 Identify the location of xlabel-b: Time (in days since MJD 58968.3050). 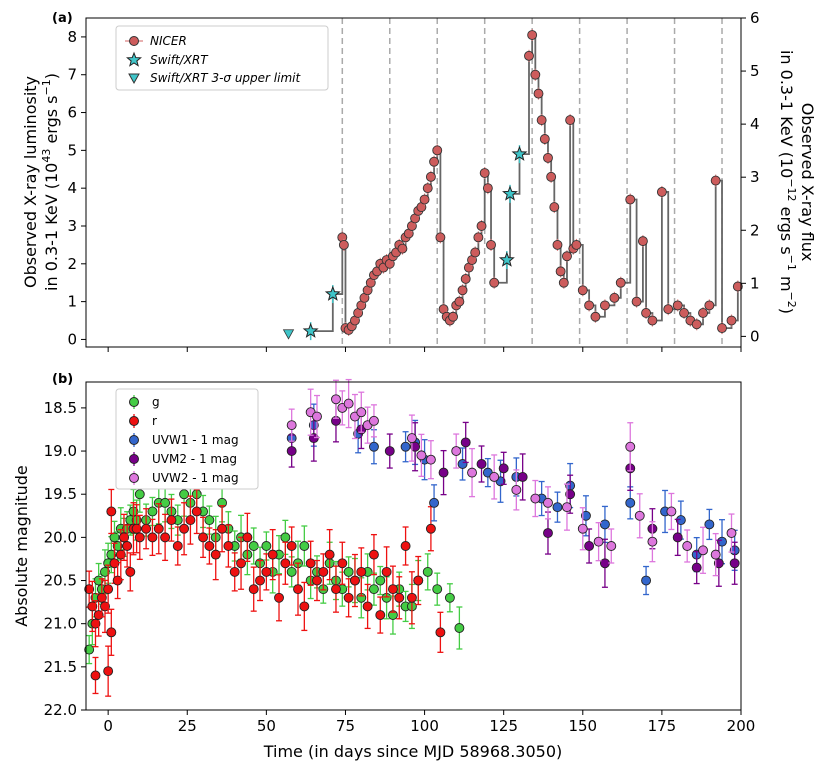
(413, 751).